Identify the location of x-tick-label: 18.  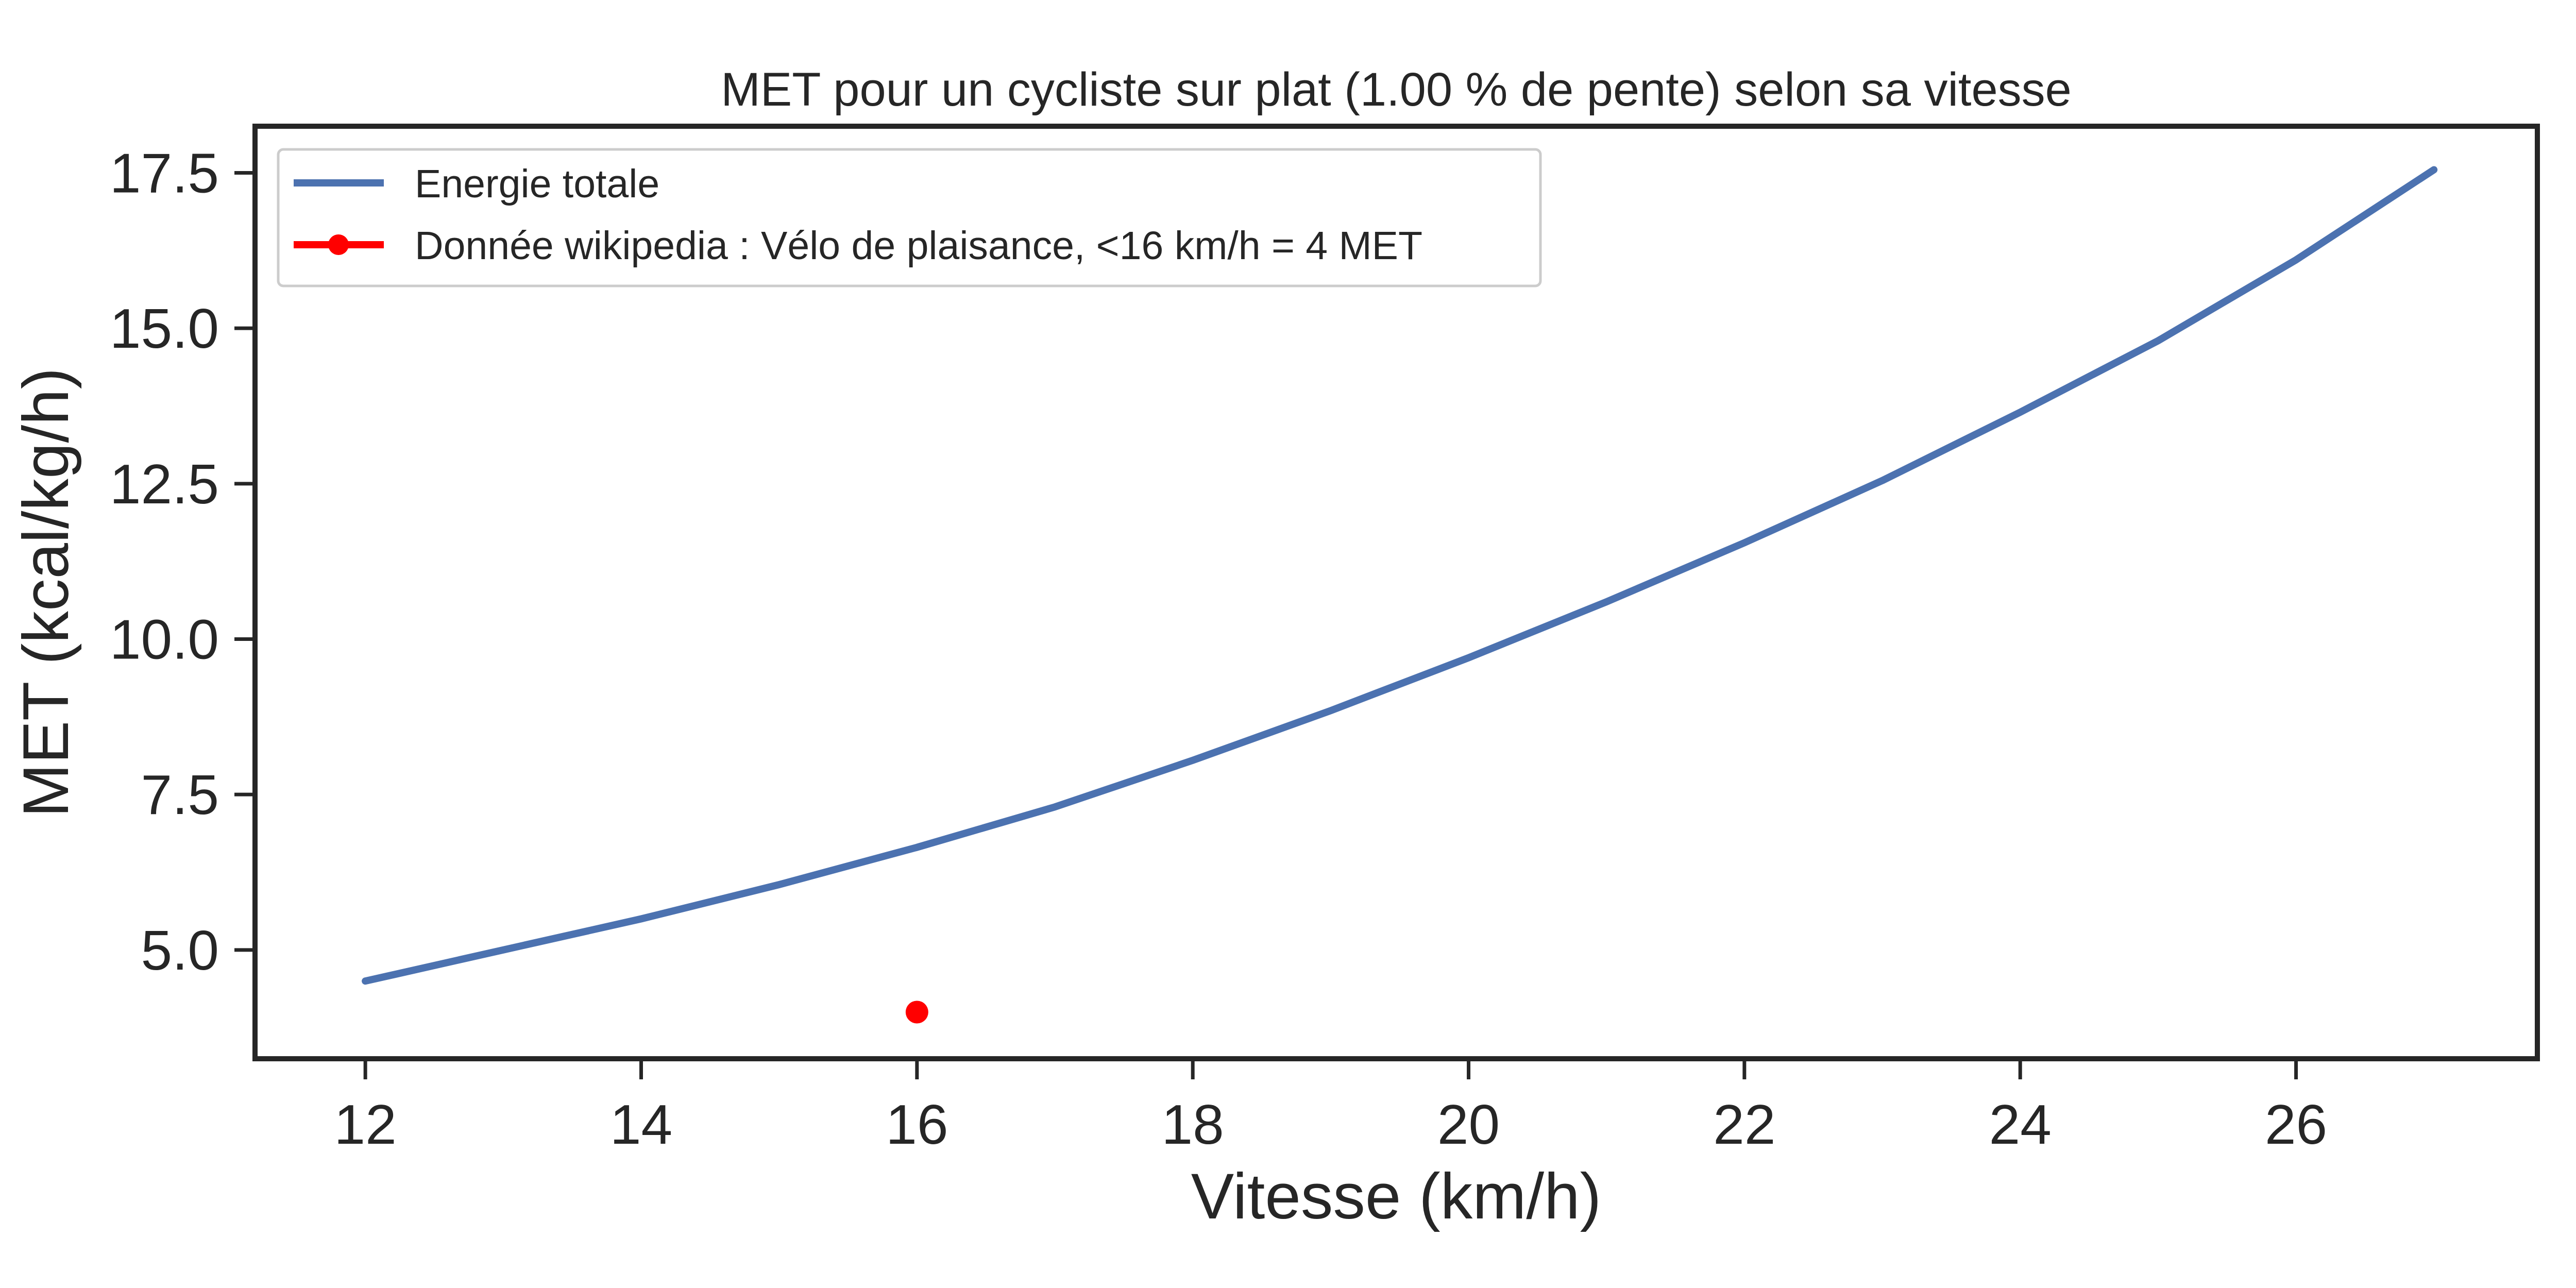
(1193, 1124).